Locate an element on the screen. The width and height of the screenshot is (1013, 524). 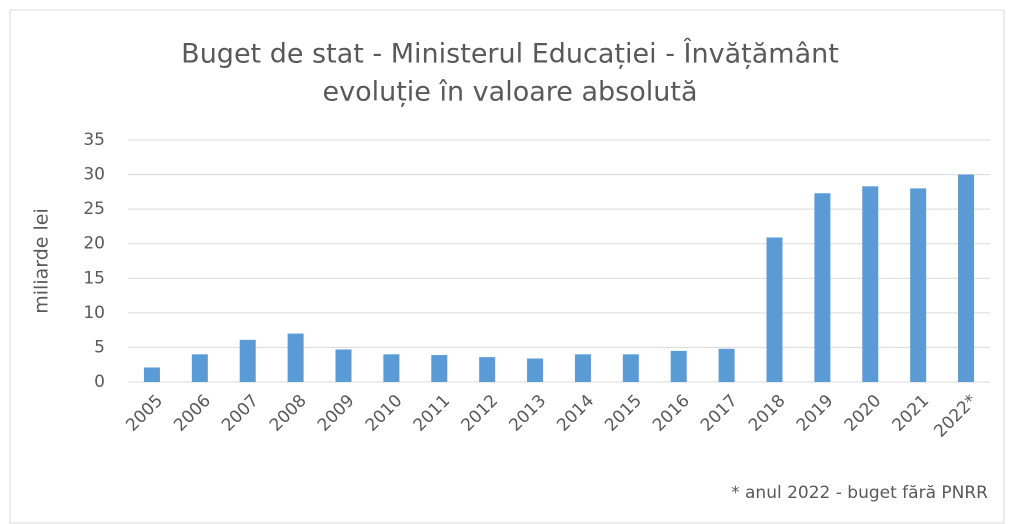
x-tick-label: 2009 is located at coordinates (336, 413).